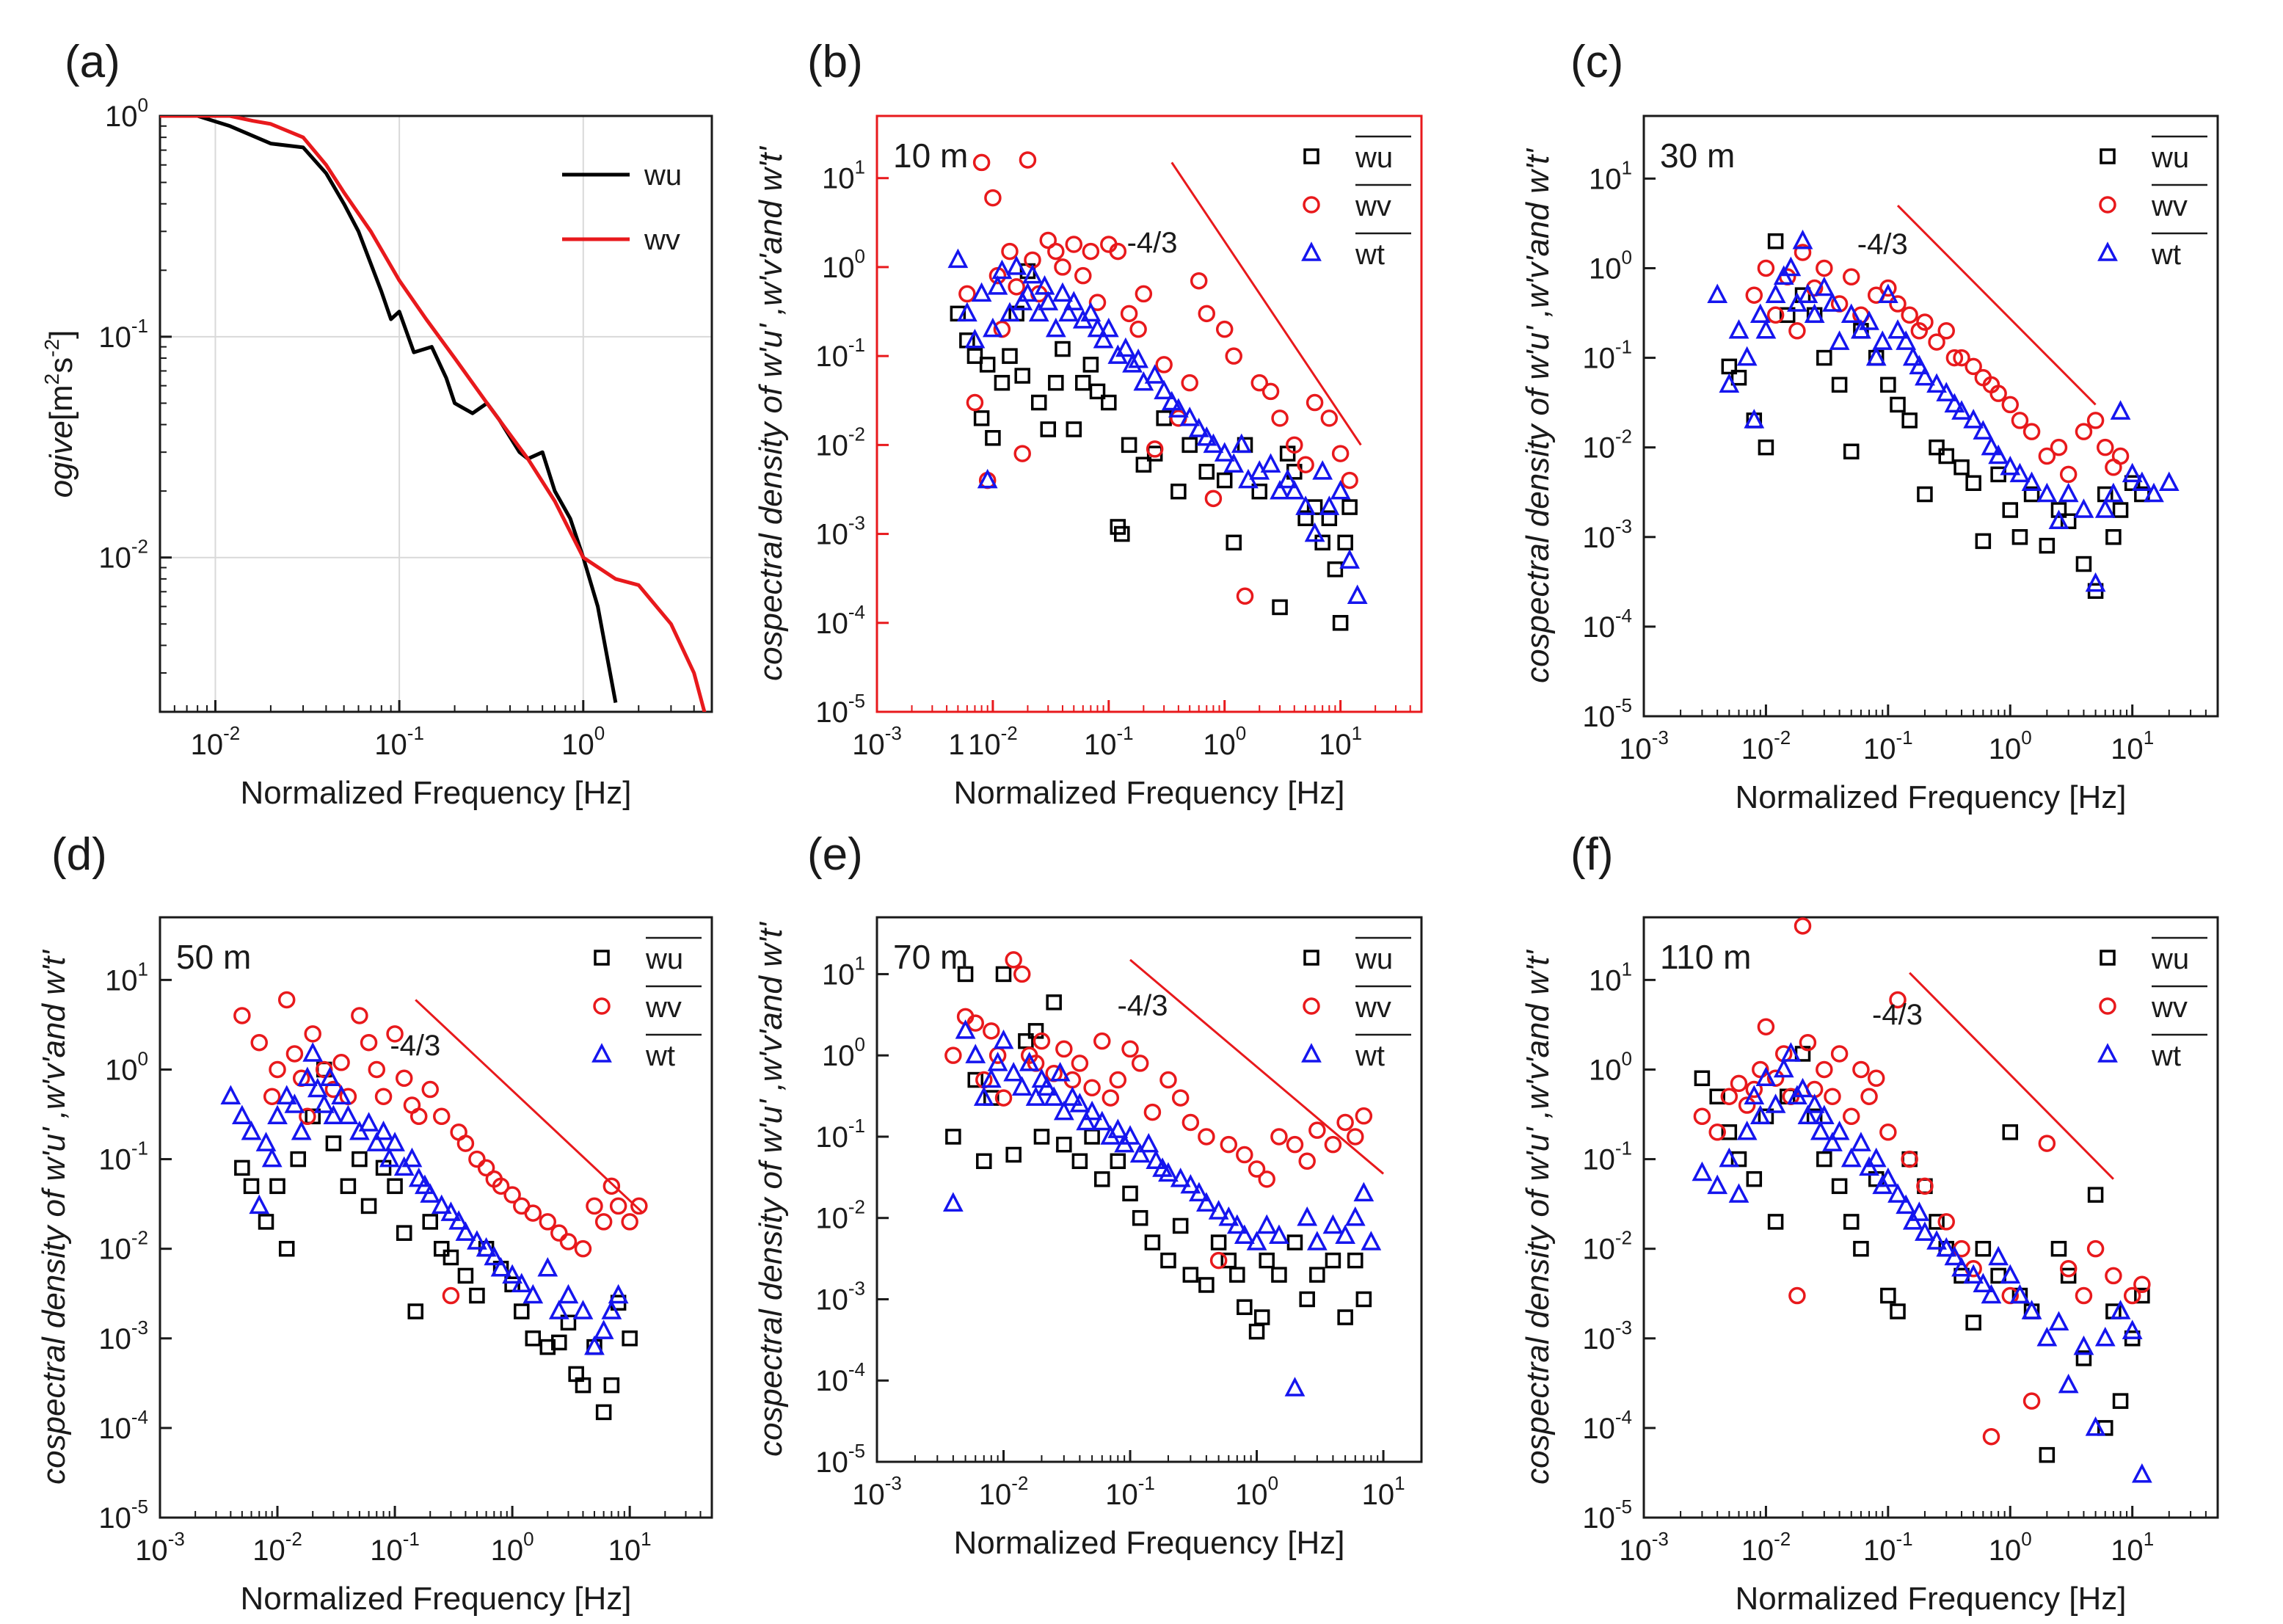 The height and width of the screenshot is (1624, 2283). Describe the element at coordinates (1356, 1004) in the screenshot. I see `legend: wu wv wt` at that location.